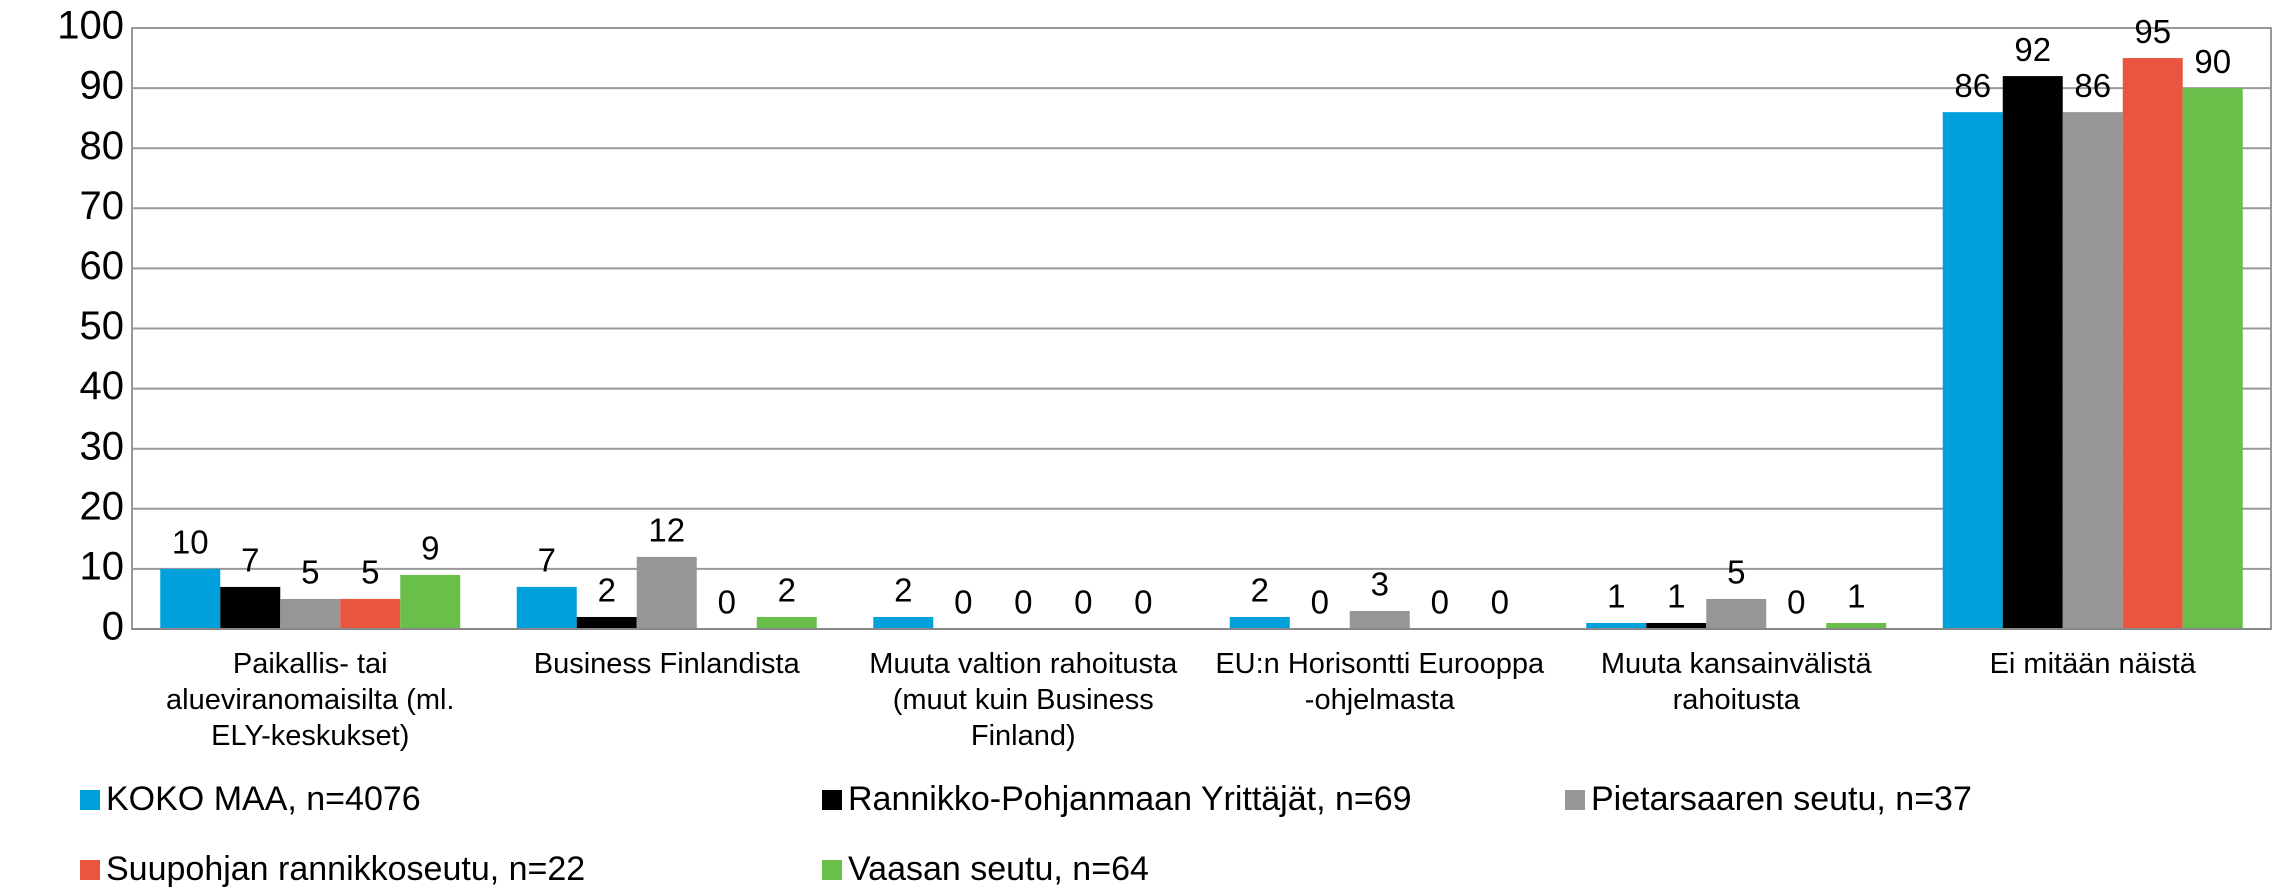  What do you see at coordinates (102, 86) in the screenshot?
I see `y-tick-label: 90` at bounding box center [102, 86].